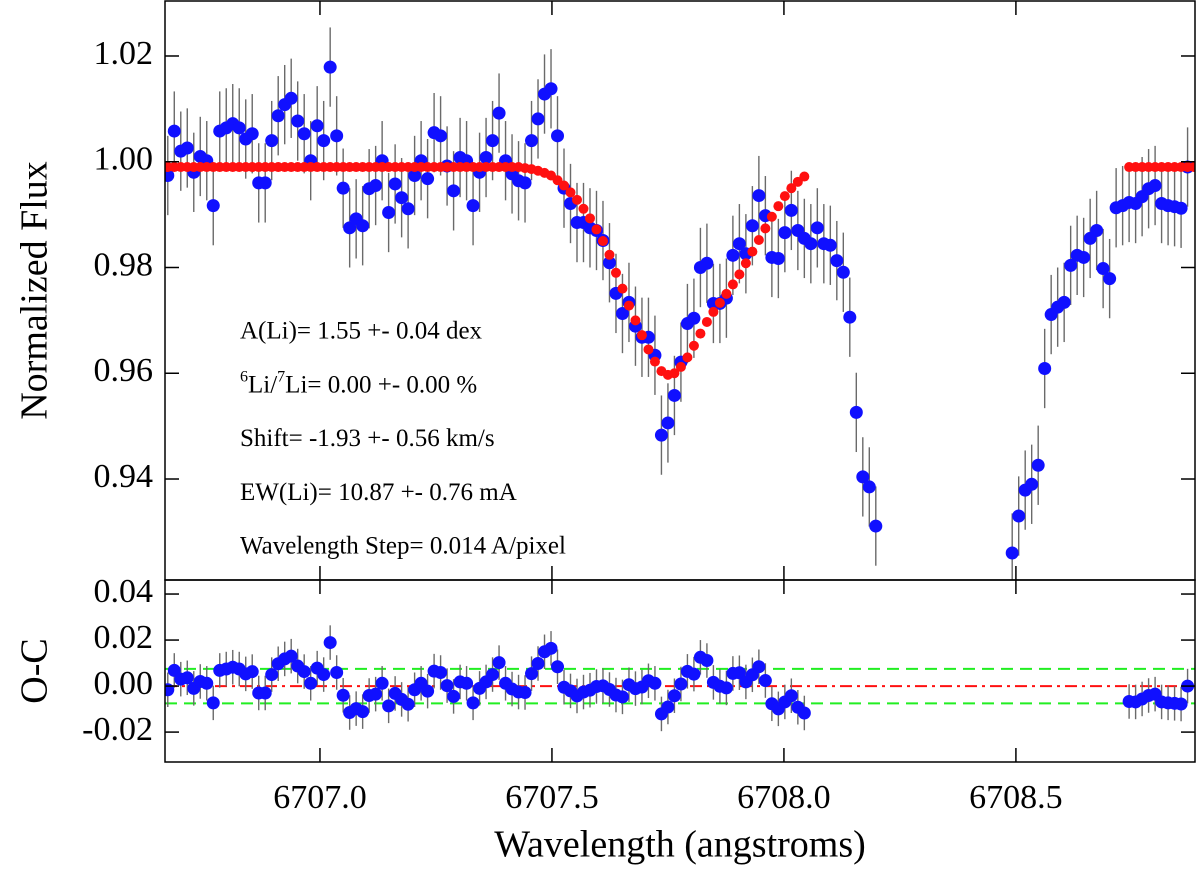 The height and width of the screenshot is (878, 1200). What do you see at coordinates (552, 797) in the screenshot?
I see `x-tick-label: 6707.5` at bounding box center [552, 797].